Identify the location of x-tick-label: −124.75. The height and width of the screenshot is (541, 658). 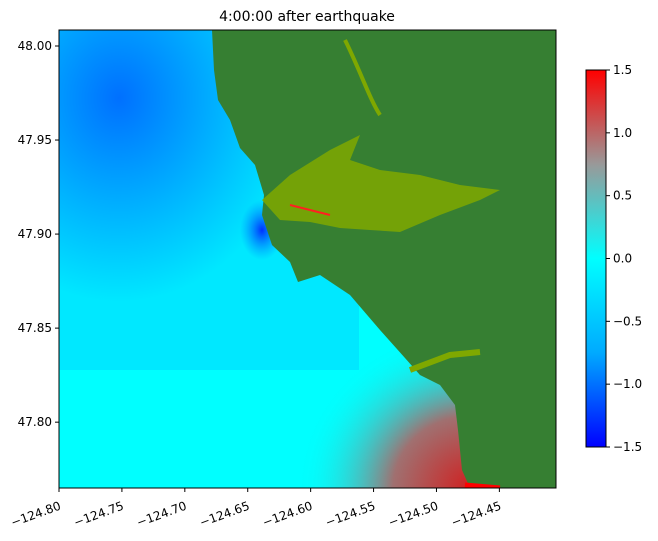
(99, 514).